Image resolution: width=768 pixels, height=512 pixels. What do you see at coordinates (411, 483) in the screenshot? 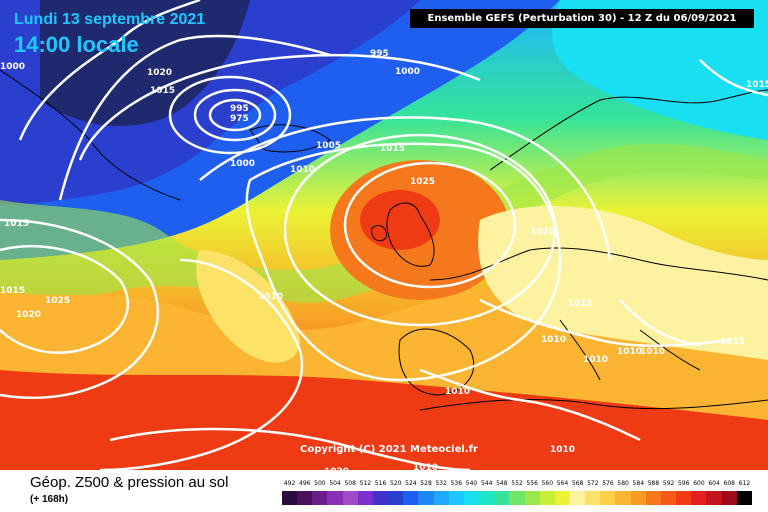
I see `legend-label: 524` at bounding box center [411, 483].